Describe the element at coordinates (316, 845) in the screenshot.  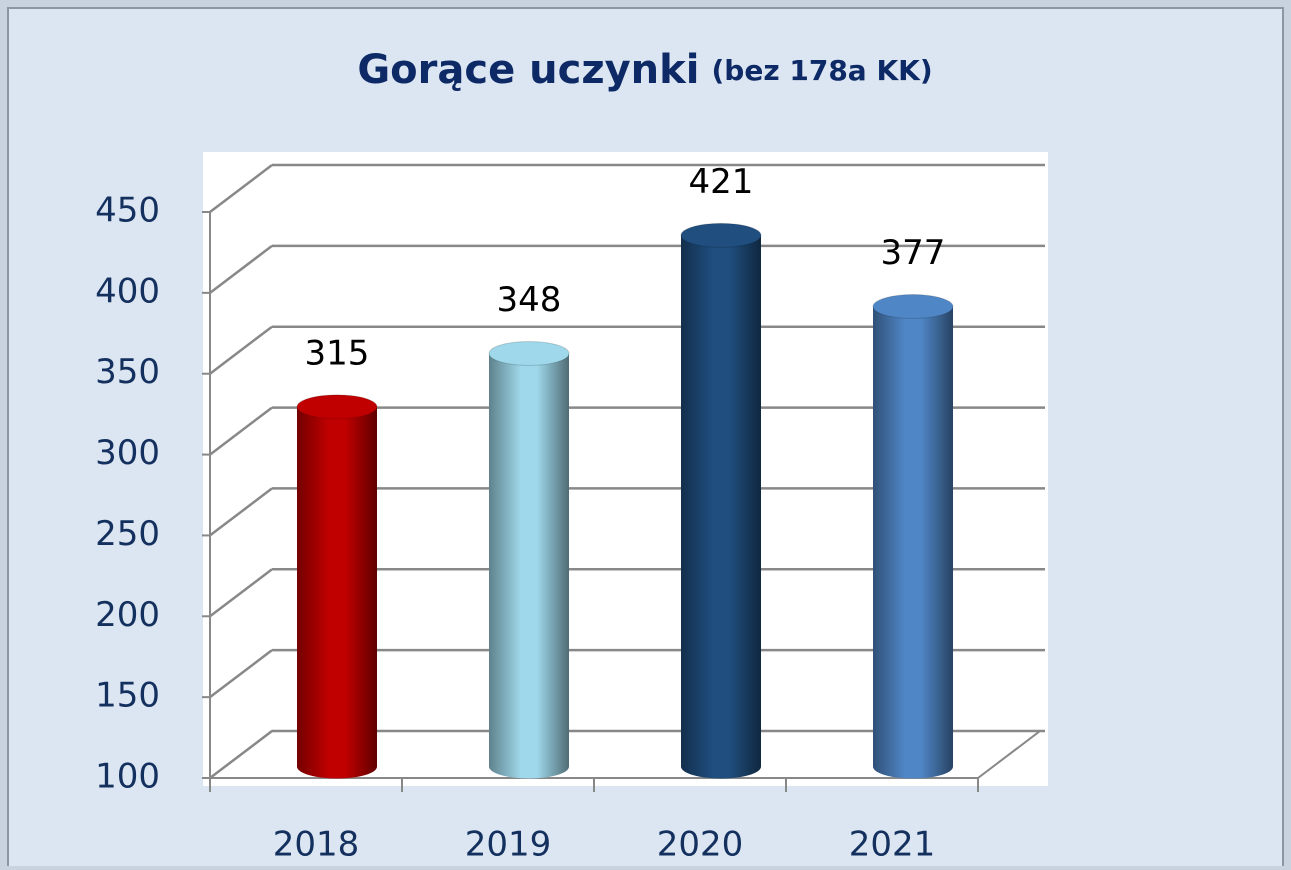
I see `x-tick-label: 2018` at that location.